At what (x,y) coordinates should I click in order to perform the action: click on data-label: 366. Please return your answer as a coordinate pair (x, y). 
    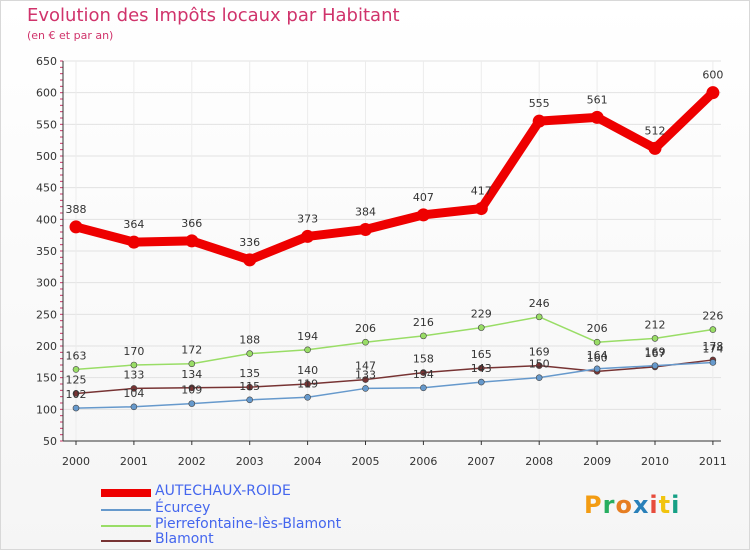
    Looking at the image, I should click on (191, 223).